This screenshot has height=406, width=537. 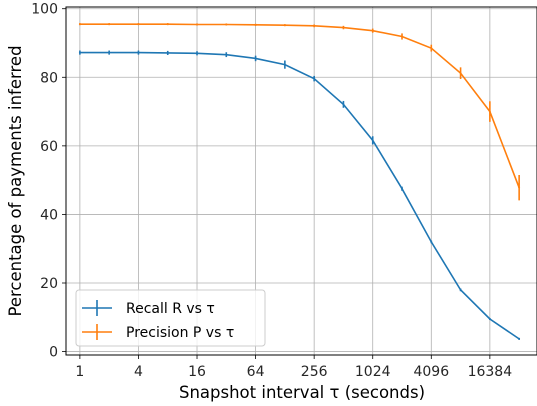 I want to click on legend-label: Recall R vs τ, so click(x=170, y=309).